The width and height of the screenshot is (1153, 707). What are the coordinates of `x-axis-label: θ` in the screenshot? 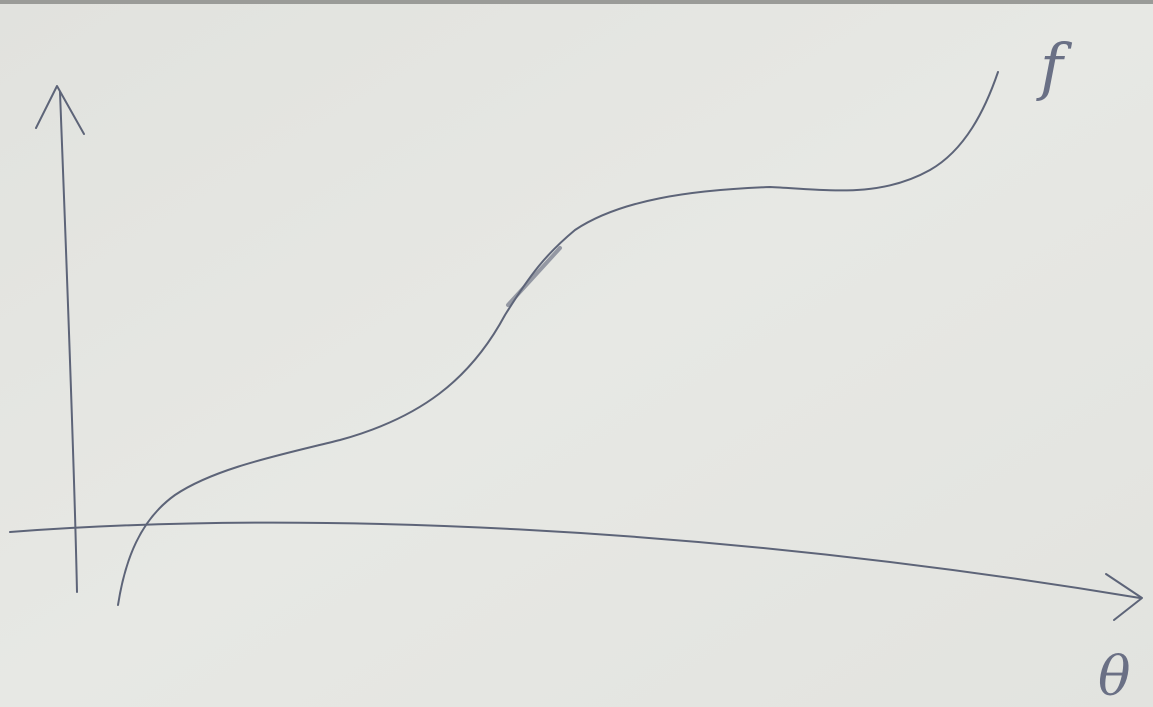 It's located at (1114, 676).